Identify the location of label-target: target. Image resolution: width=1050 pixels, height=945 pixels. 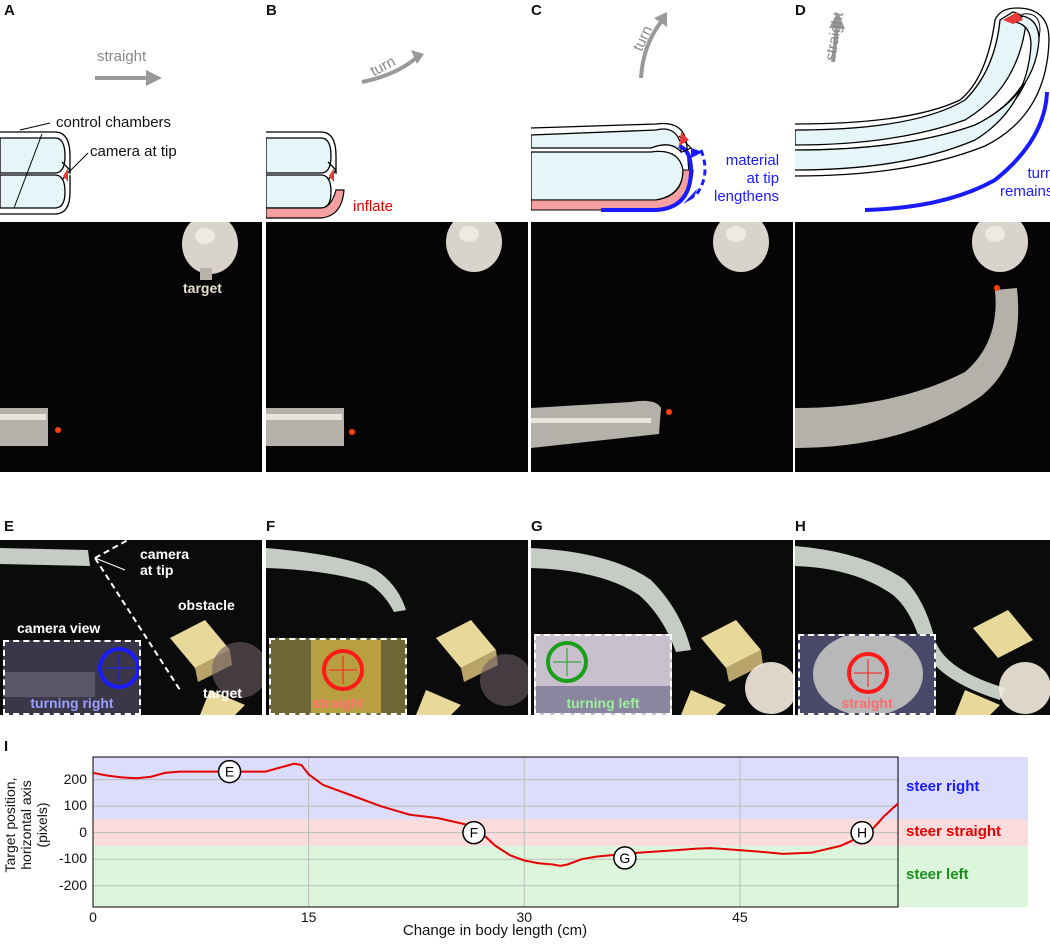
(202, 288).